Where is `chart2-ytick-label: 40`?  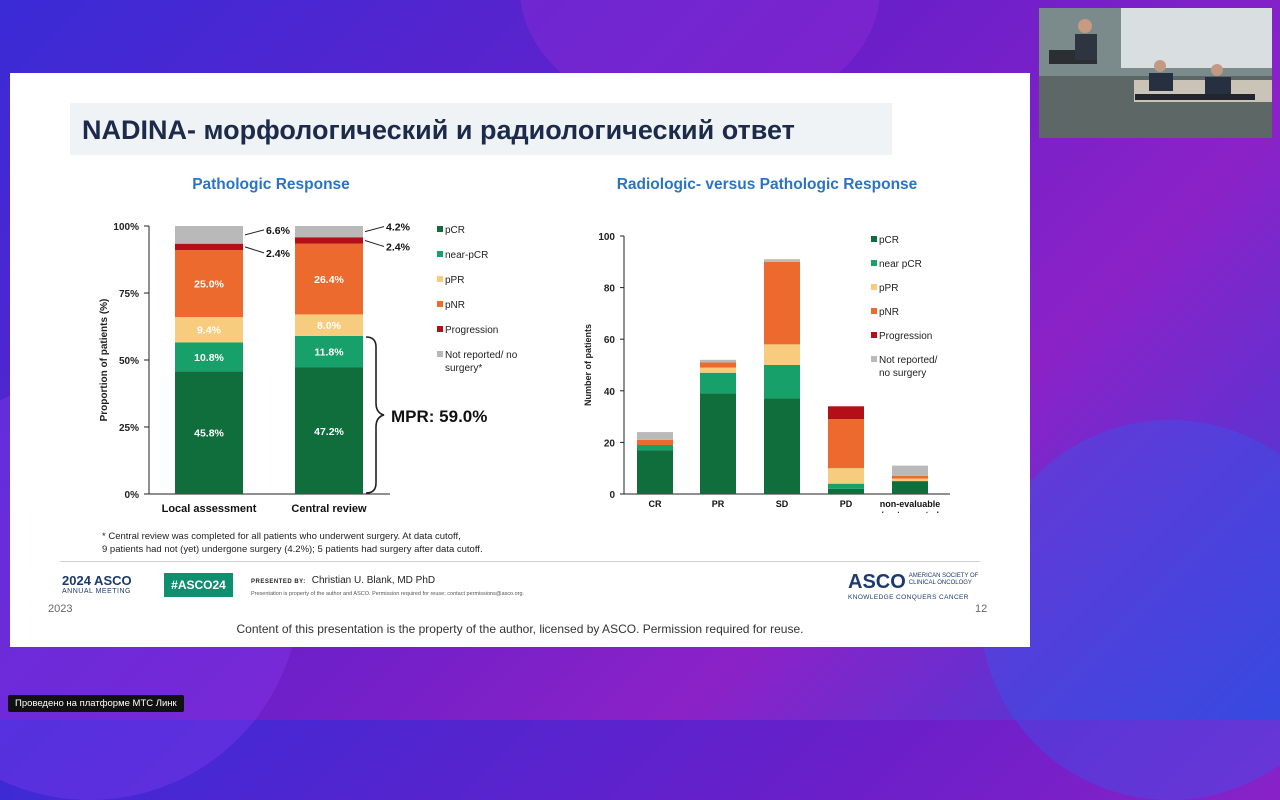 chart2-ytick-label: 40 is located at coordinates (610, 392).